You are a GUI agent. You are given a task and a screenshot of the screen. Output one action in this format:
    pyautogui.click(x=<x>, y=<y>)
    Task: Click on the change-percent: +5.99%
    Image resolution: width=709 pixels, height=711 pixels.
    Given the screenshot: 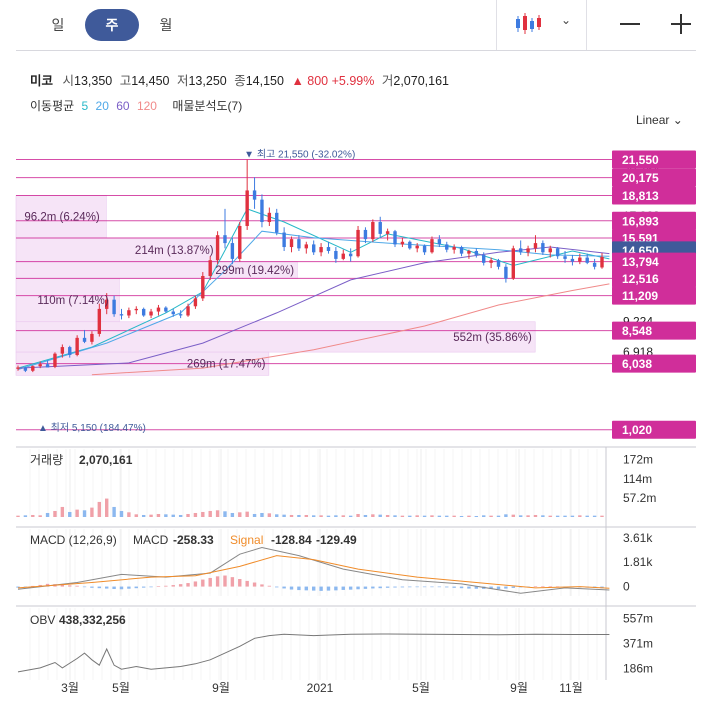 What is the action you would take?
    pyautogui.click(x=353, y=81)
    